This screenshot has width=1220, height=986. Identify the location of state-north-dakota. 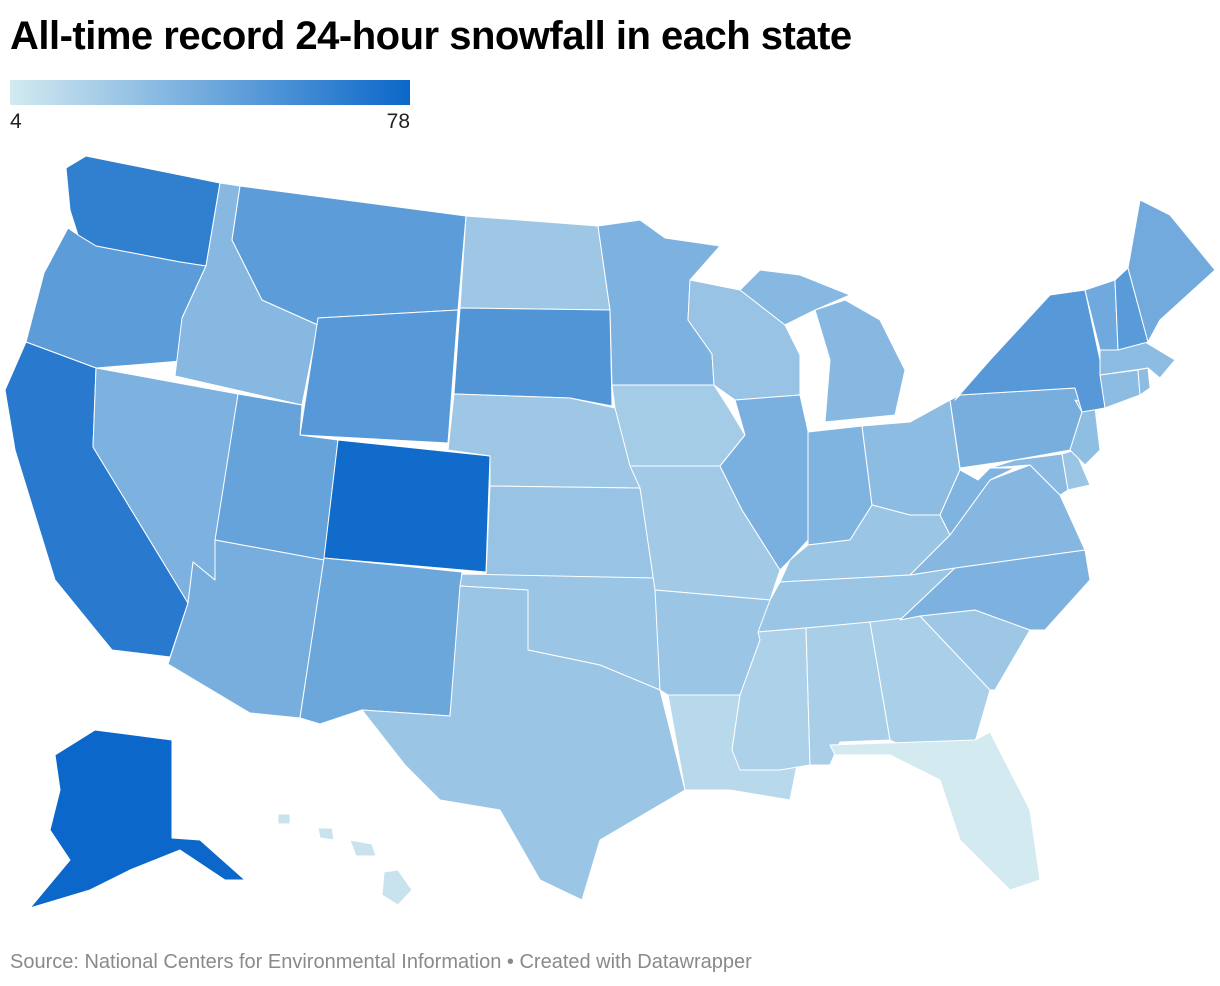
(535, 263).